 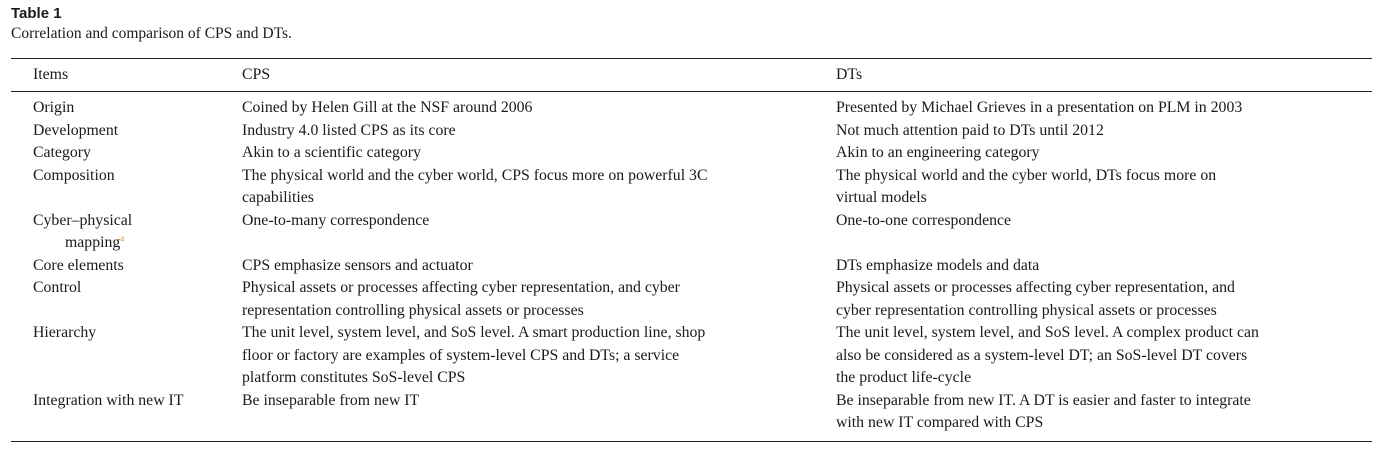 What do you see at coordinates (57, 287) in the screenshot?
I see `row-item: Control` at bounding box center [57, 287].